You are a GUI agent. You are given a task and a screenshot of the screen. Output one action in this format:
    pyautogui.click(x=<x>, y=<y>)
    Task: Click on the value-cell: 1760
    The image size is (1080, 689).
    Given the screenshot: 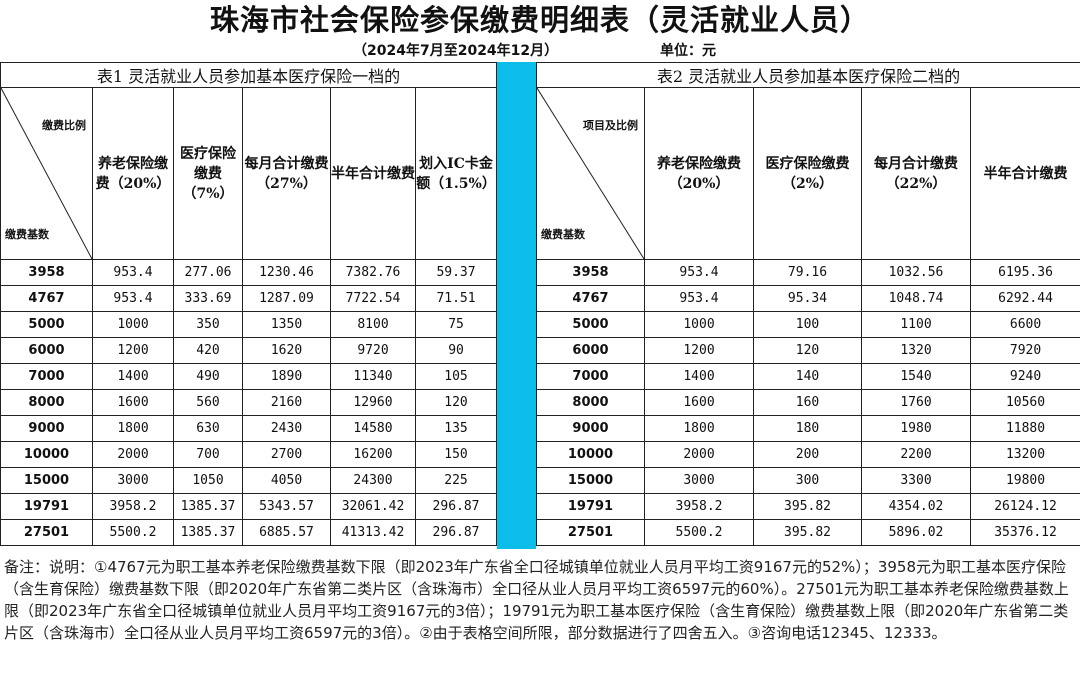 What is the action you would take?
    pyautogui.click(x=916, y=402)
    